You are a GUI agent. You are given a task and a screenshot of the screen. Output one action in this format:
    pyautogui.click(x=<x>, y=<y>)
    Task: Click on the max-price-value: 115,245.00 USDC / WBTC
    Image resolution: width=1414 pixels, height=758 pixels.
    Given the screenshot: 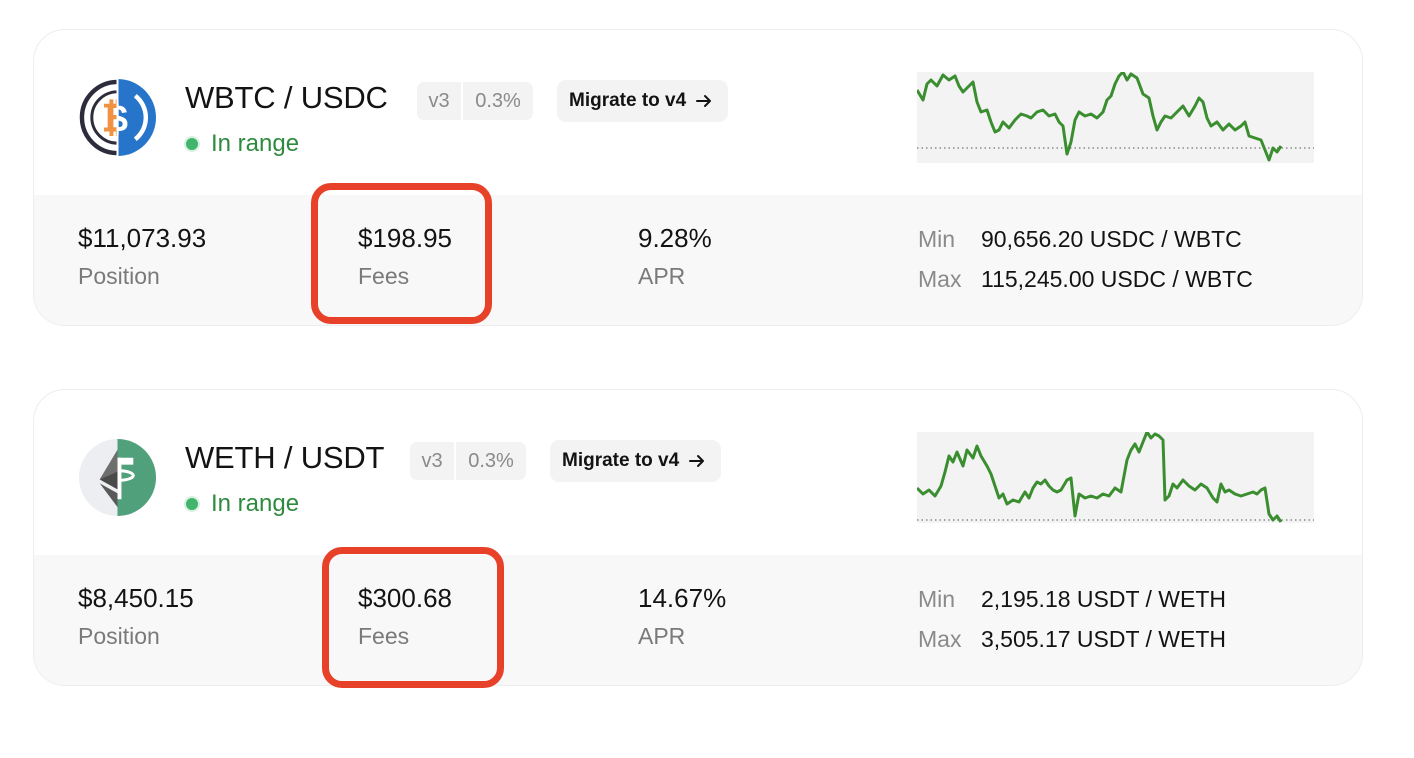 What is the action you would take?
    pyautogui.click(x=1117, y=279)
    